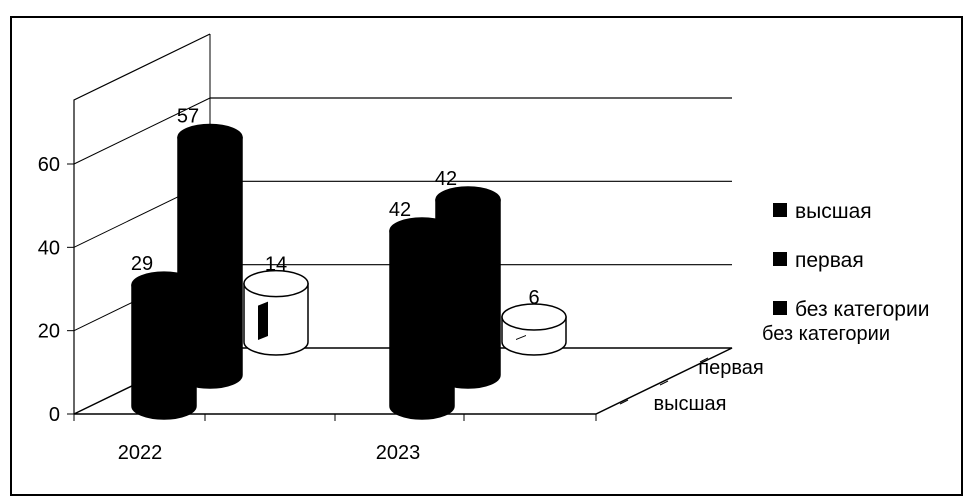 Image resolution: width=973 pixels, height=502 pixels. What do you see at coordinates (829, 260) in the screenshot?
I see `legend-label: первая` at bounding box center [829, 260].